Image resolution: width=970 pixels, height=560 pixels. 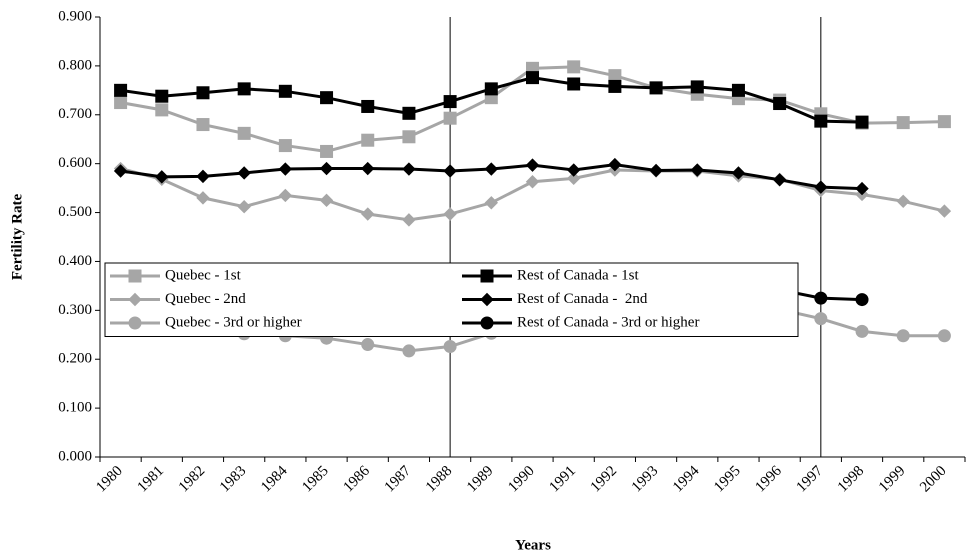 I want to click on x-tick-label: 1988, so click(x=439, y=479).